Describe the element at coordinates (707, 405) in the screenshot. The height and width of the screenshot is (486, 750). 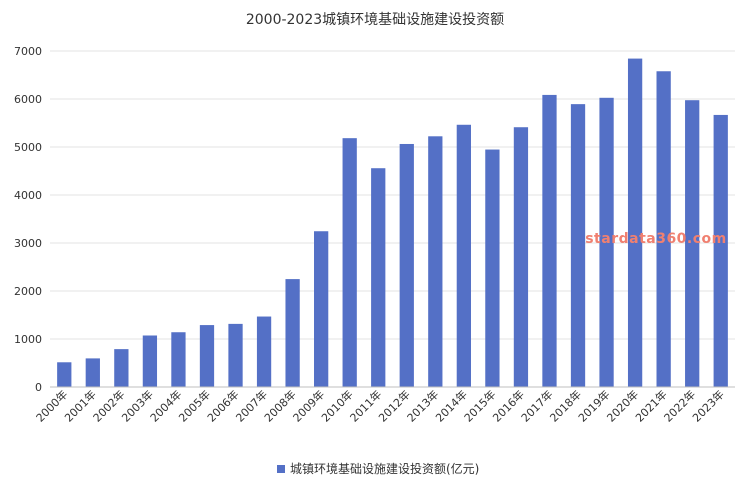
I see `x-tick-label: 2023年` at that location.